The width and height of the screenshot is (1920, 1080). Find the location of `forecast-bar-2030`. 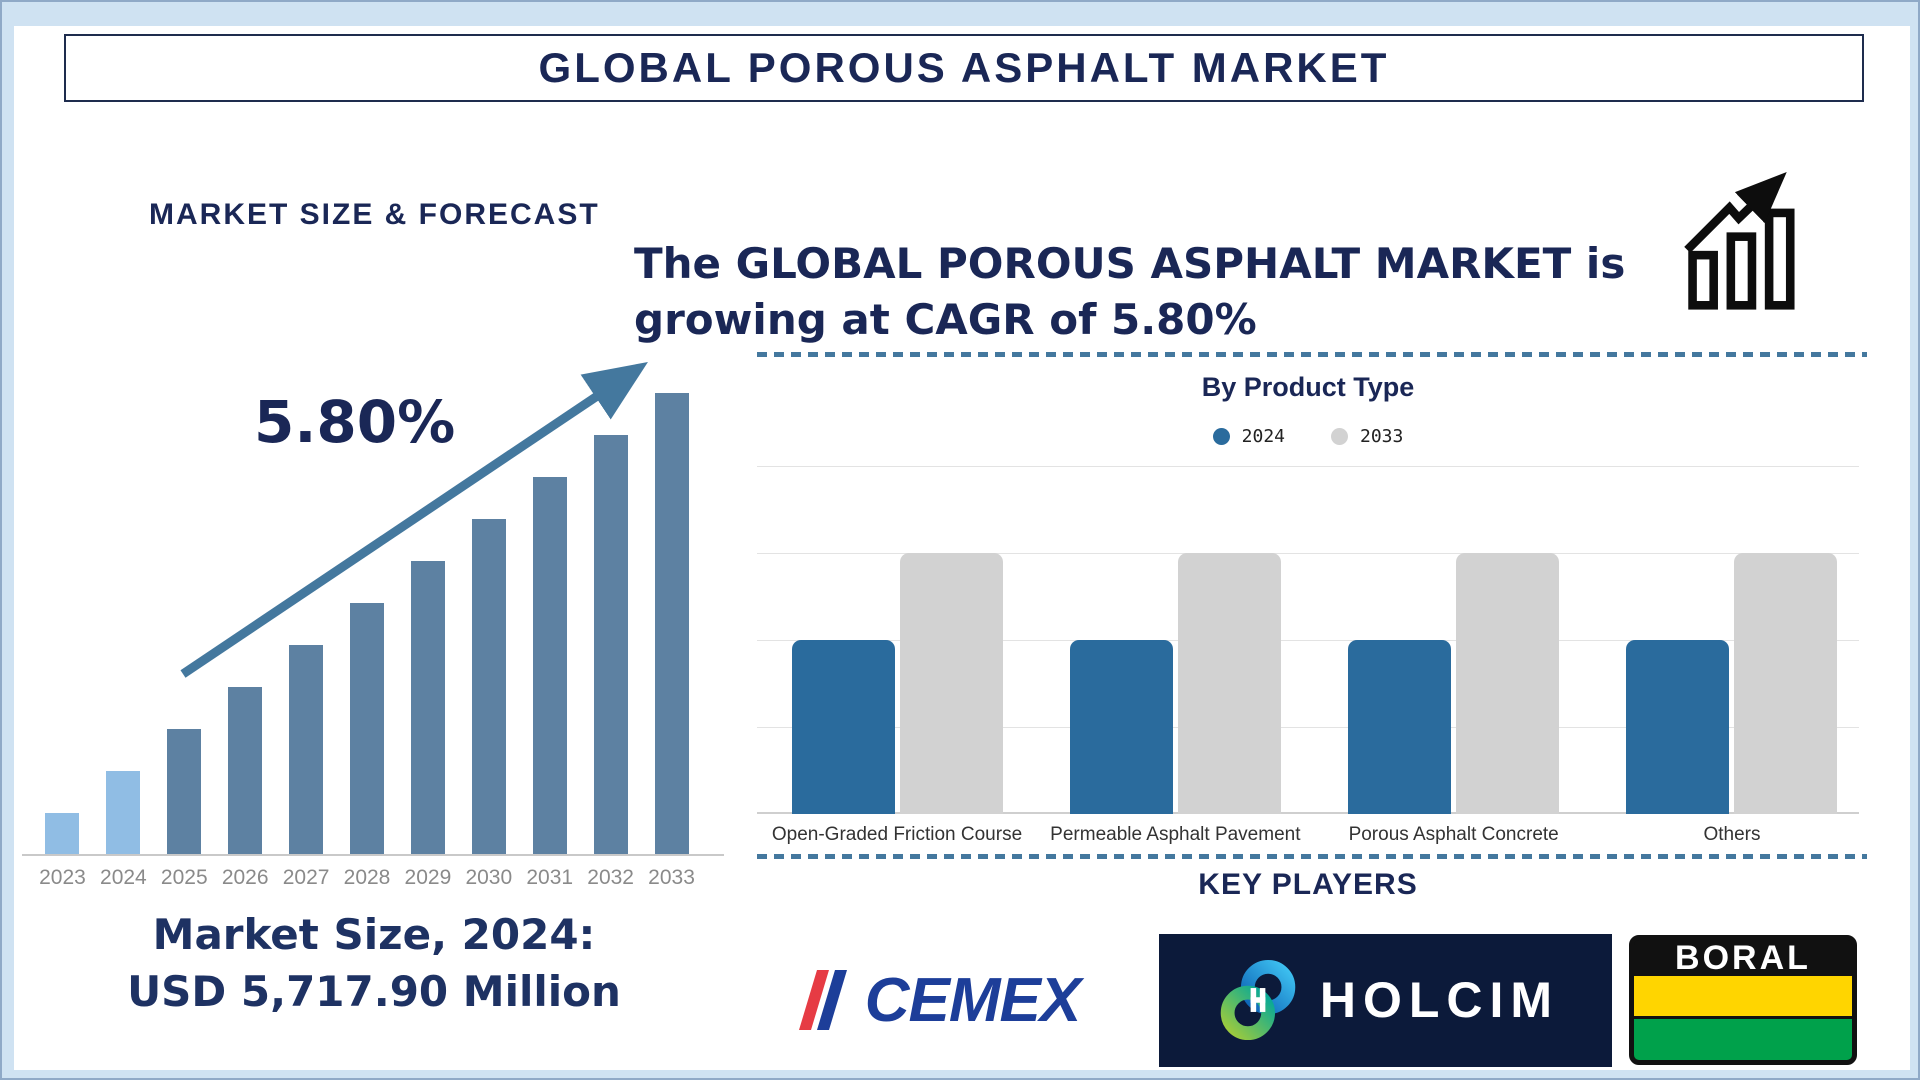

forecast-bar-2030 is located at coordinates (489, 687).